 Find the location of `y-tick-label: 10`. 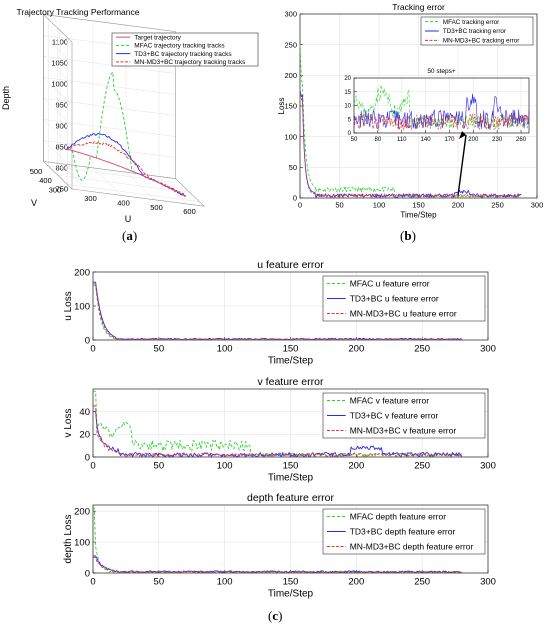

y-tick-label: 10 is located at coordinates (347, 107).